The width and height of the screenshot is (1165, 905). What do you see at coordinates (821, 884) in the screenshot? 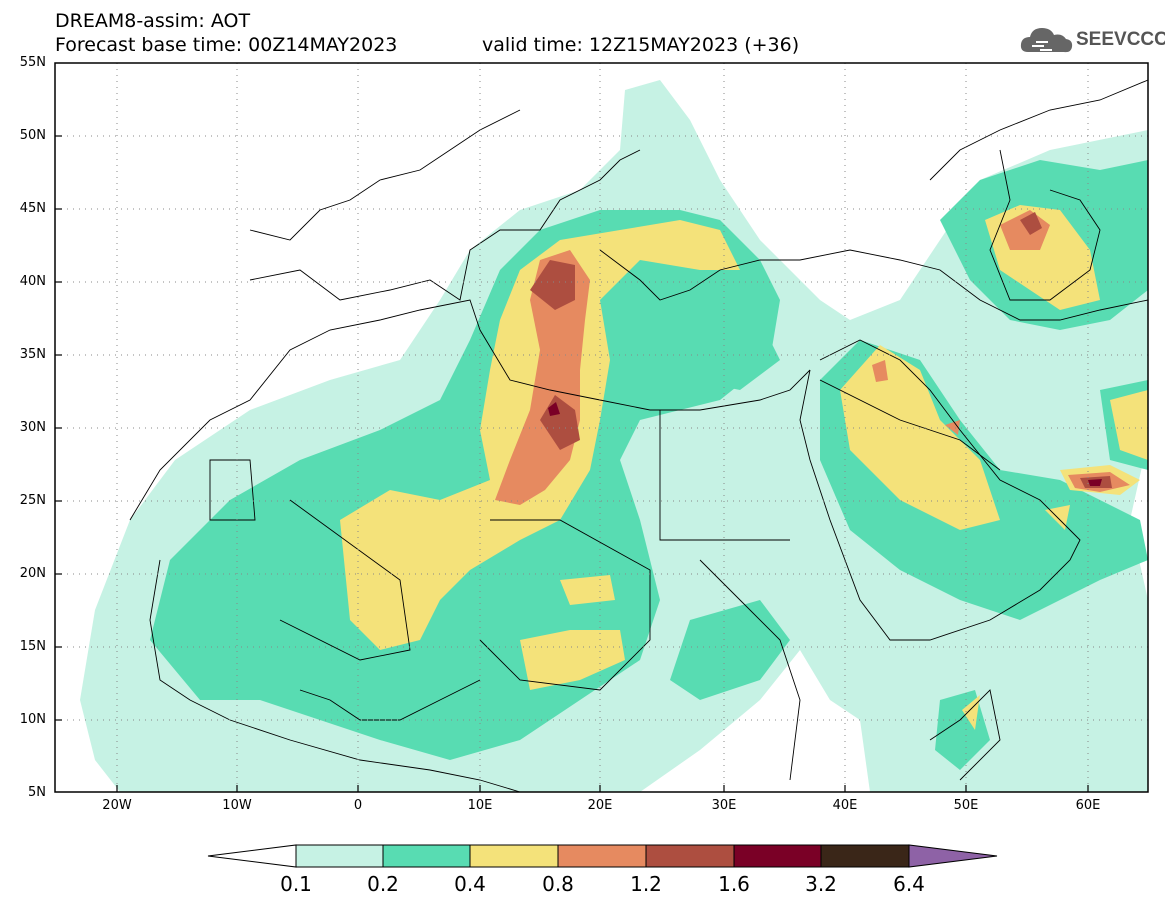
I see `colorbar-label: 3.2` at bounding box center [821, 884].